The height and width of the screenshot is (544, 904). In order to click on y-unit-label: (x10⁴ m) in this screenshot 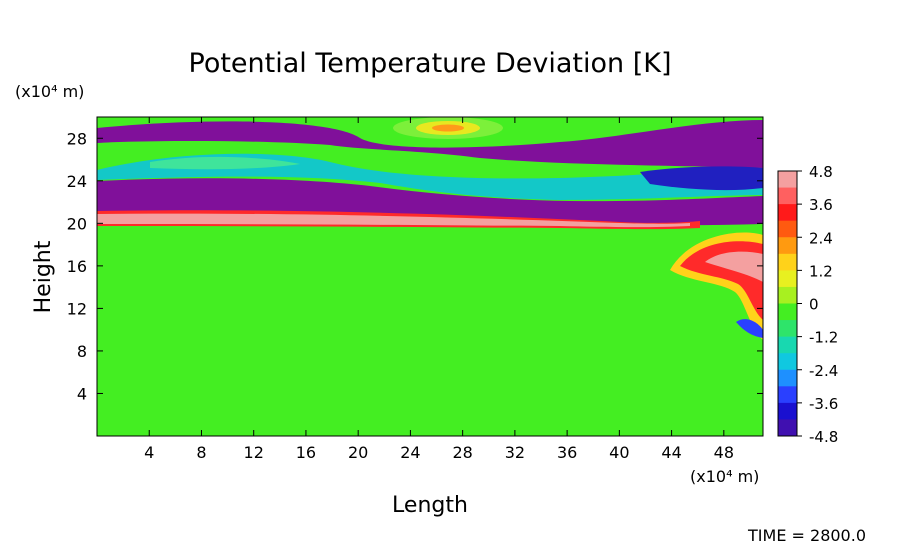, I will do `click(49, 91)`.